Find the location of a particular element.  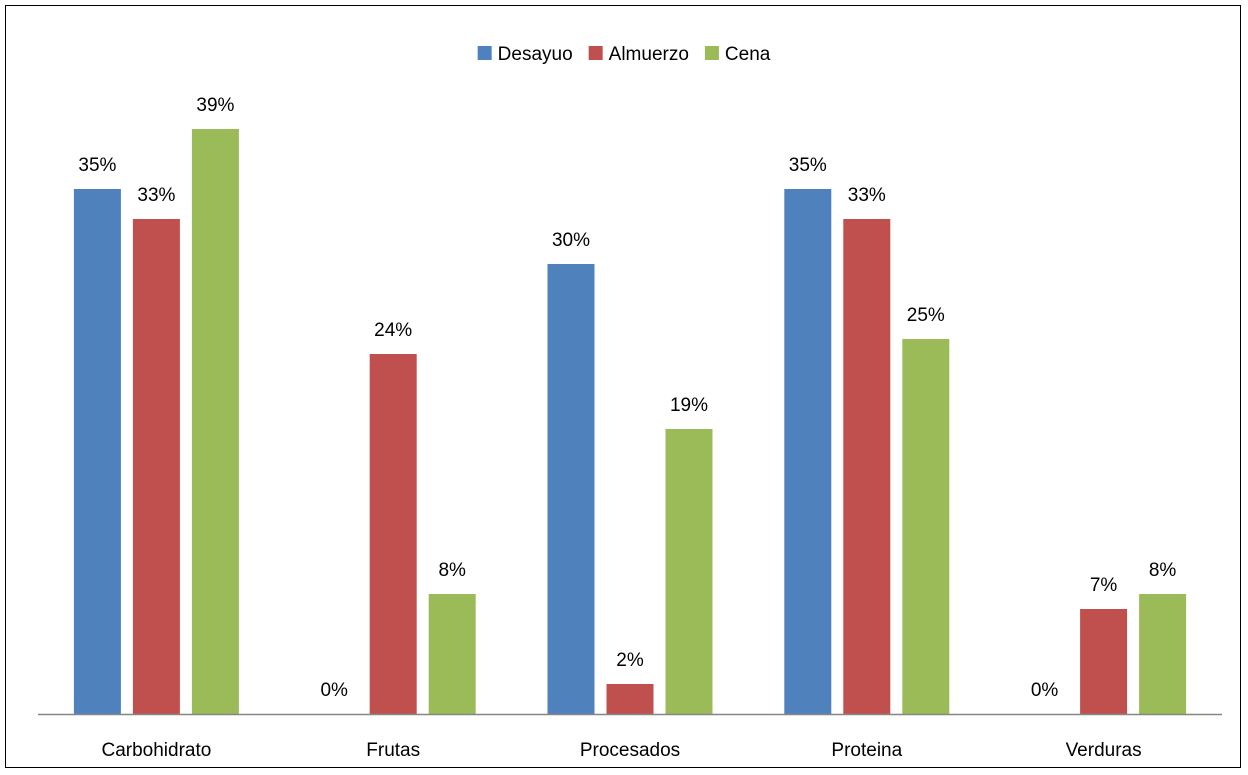

bar-cena-carbohidrato is located at coordinates (215, 421).